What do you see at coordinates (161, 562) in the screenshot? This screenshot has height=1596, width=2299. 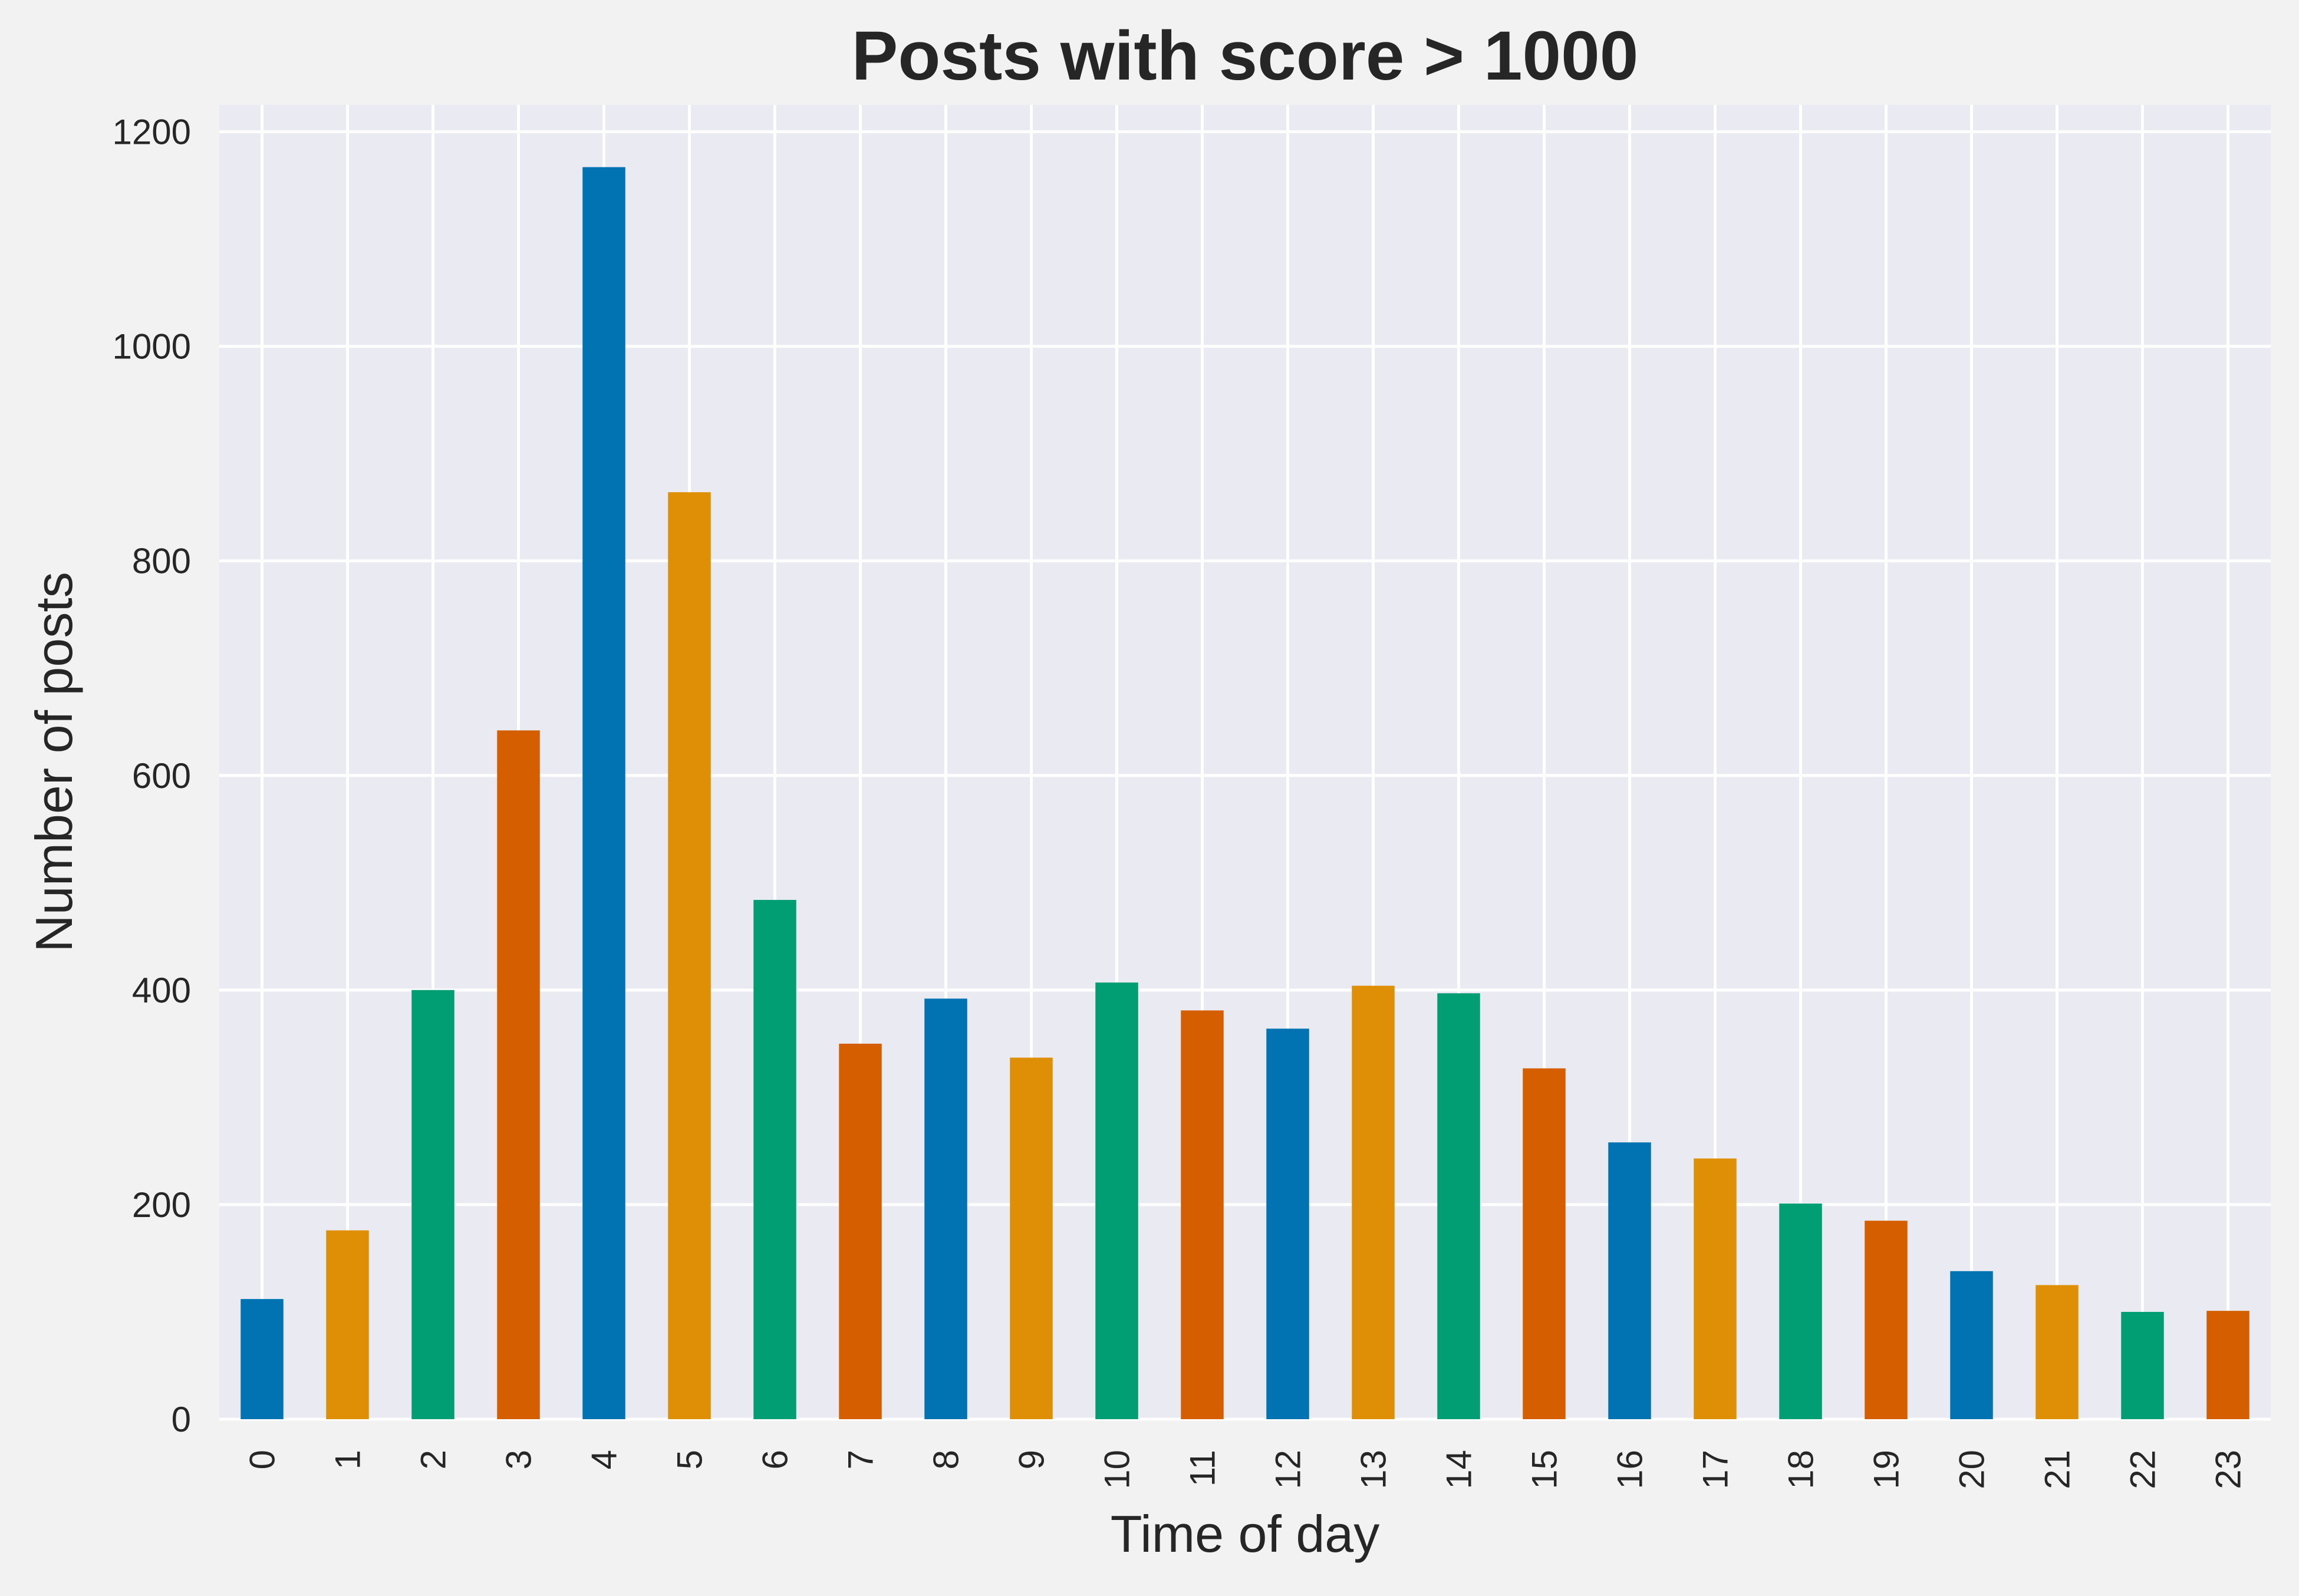 I see `y-tick-label: 800` at bounding box center [161, 562].